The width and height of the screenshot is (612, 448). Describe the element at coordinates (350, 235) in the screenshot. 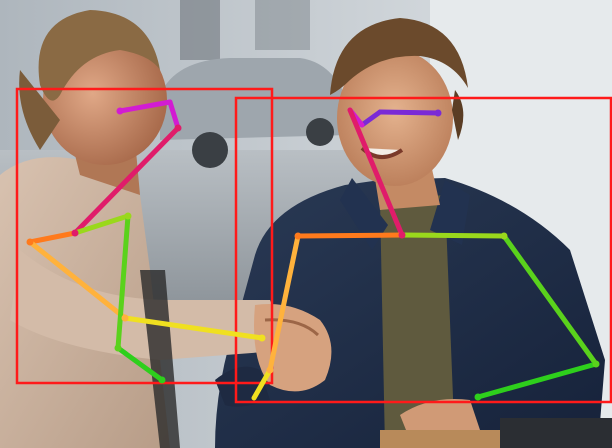

I see `limb-r-shoulder-right` at that location.